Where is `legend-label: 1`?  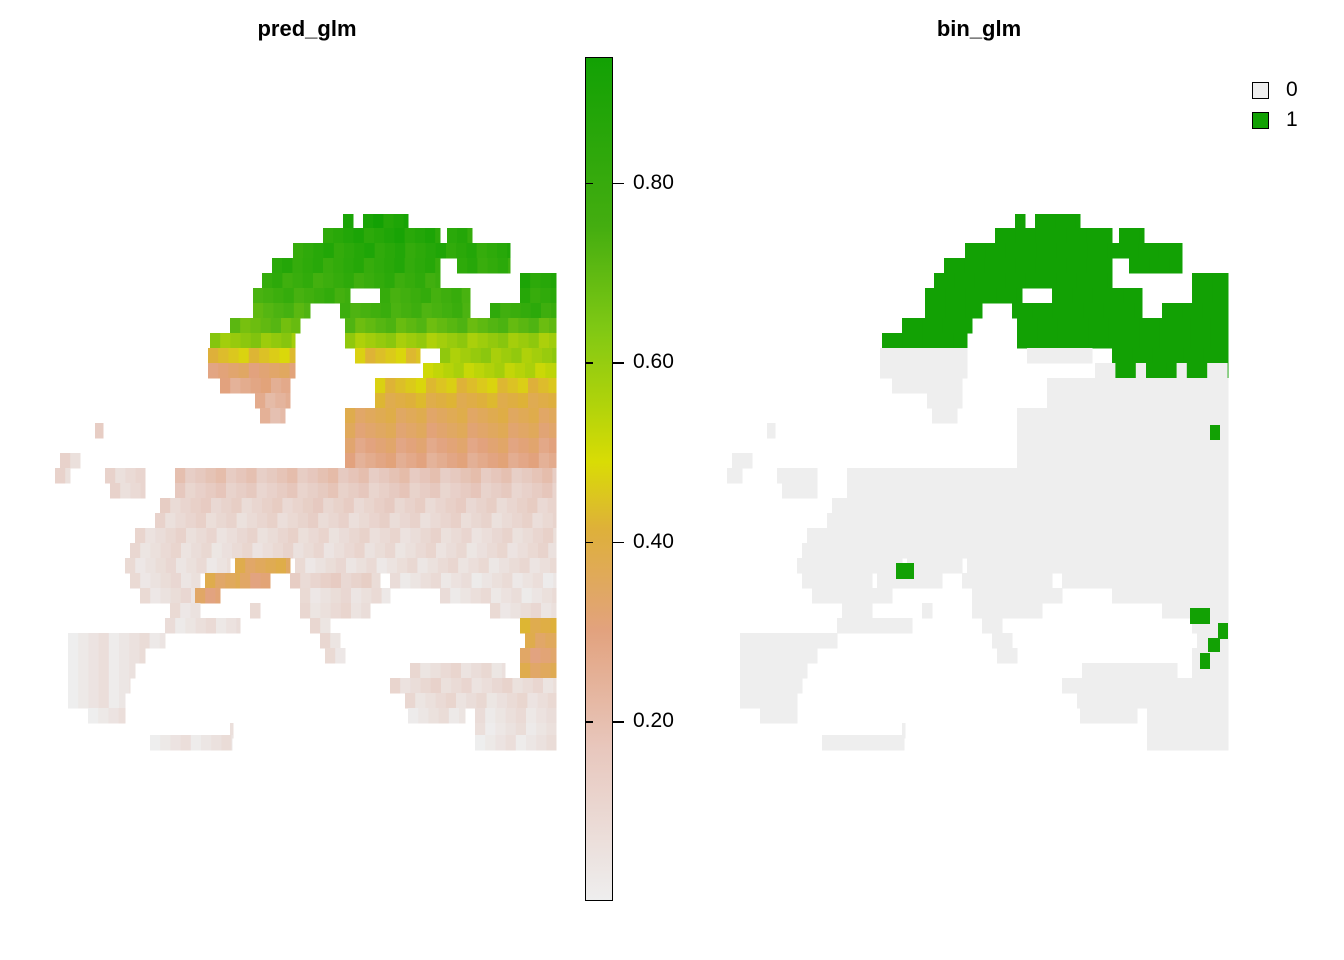
legend-label: 1 is located at coordinates (1292, 119).